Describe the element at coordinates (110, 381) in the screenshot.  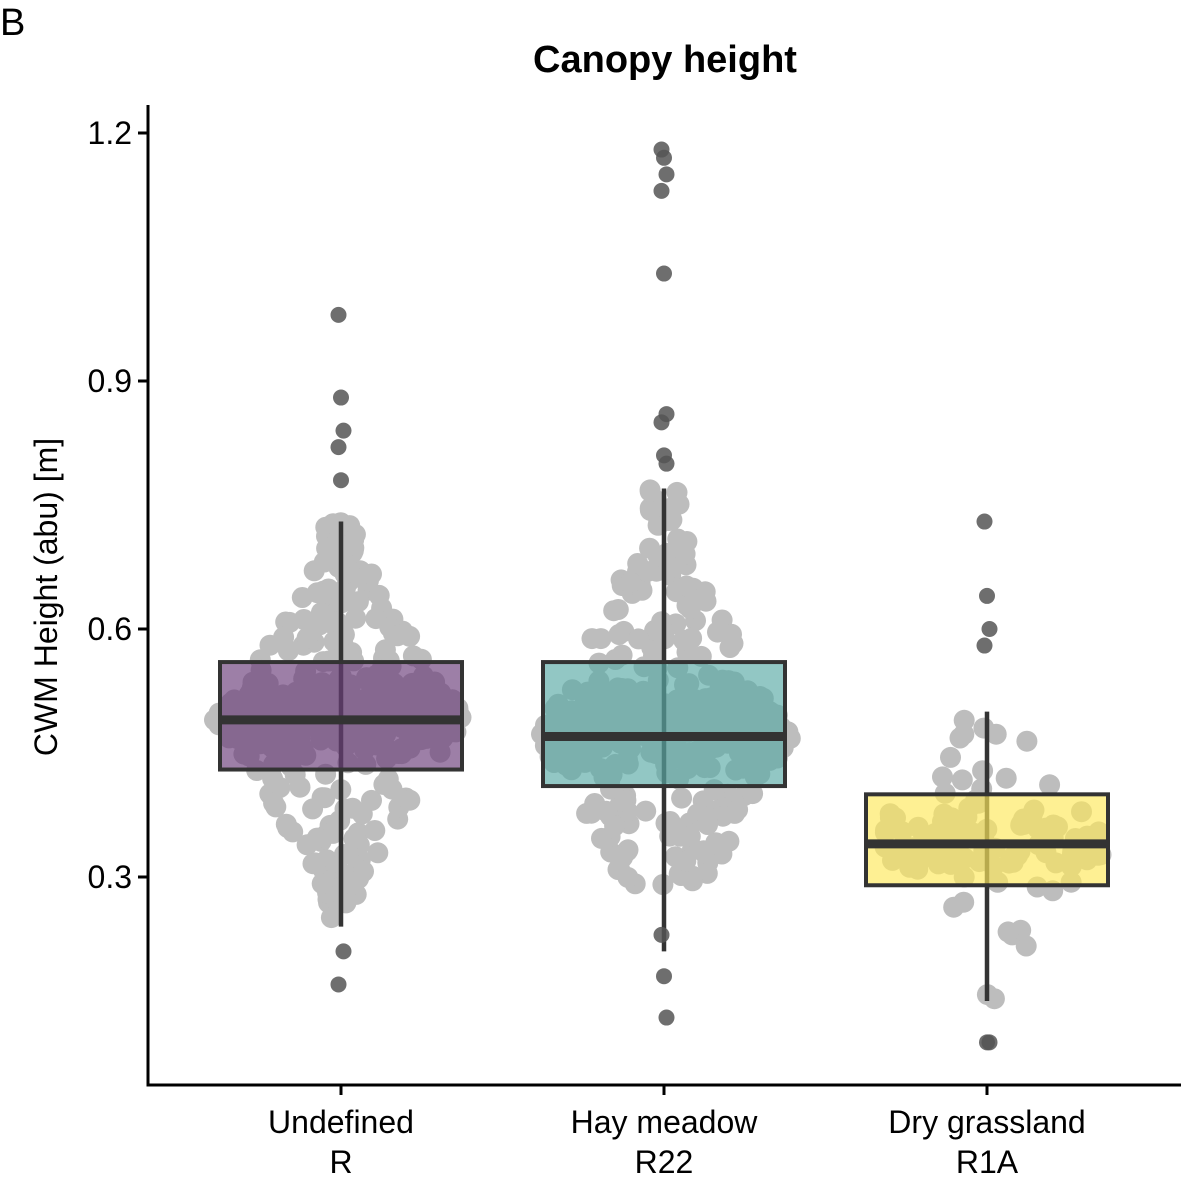
I see `y-tick-label: 0.9` at that location.